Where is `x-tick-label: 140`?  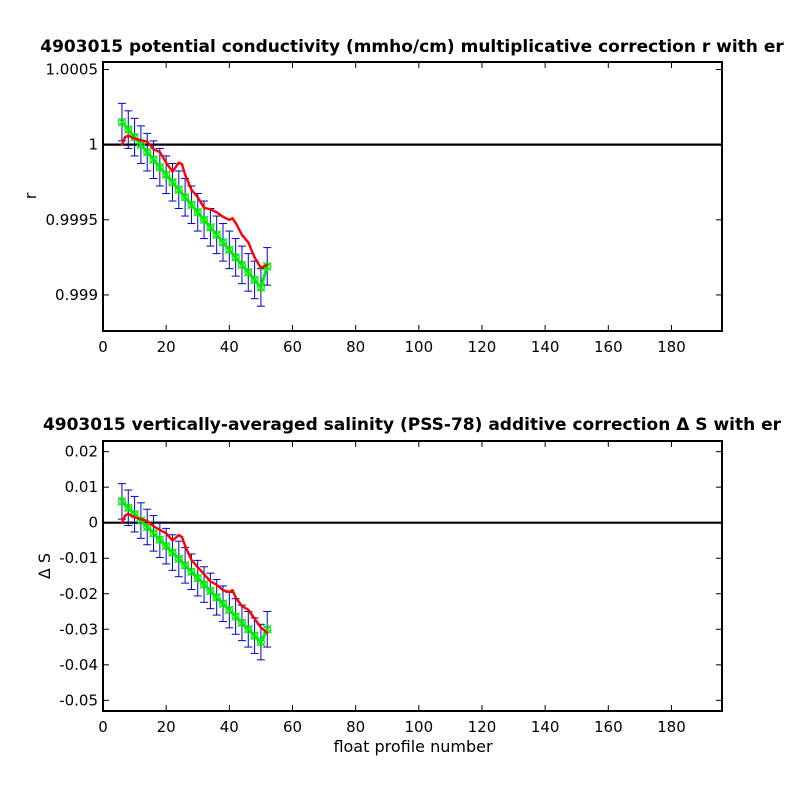 x-tick-label: 140 is located at coordinates (545, 727).